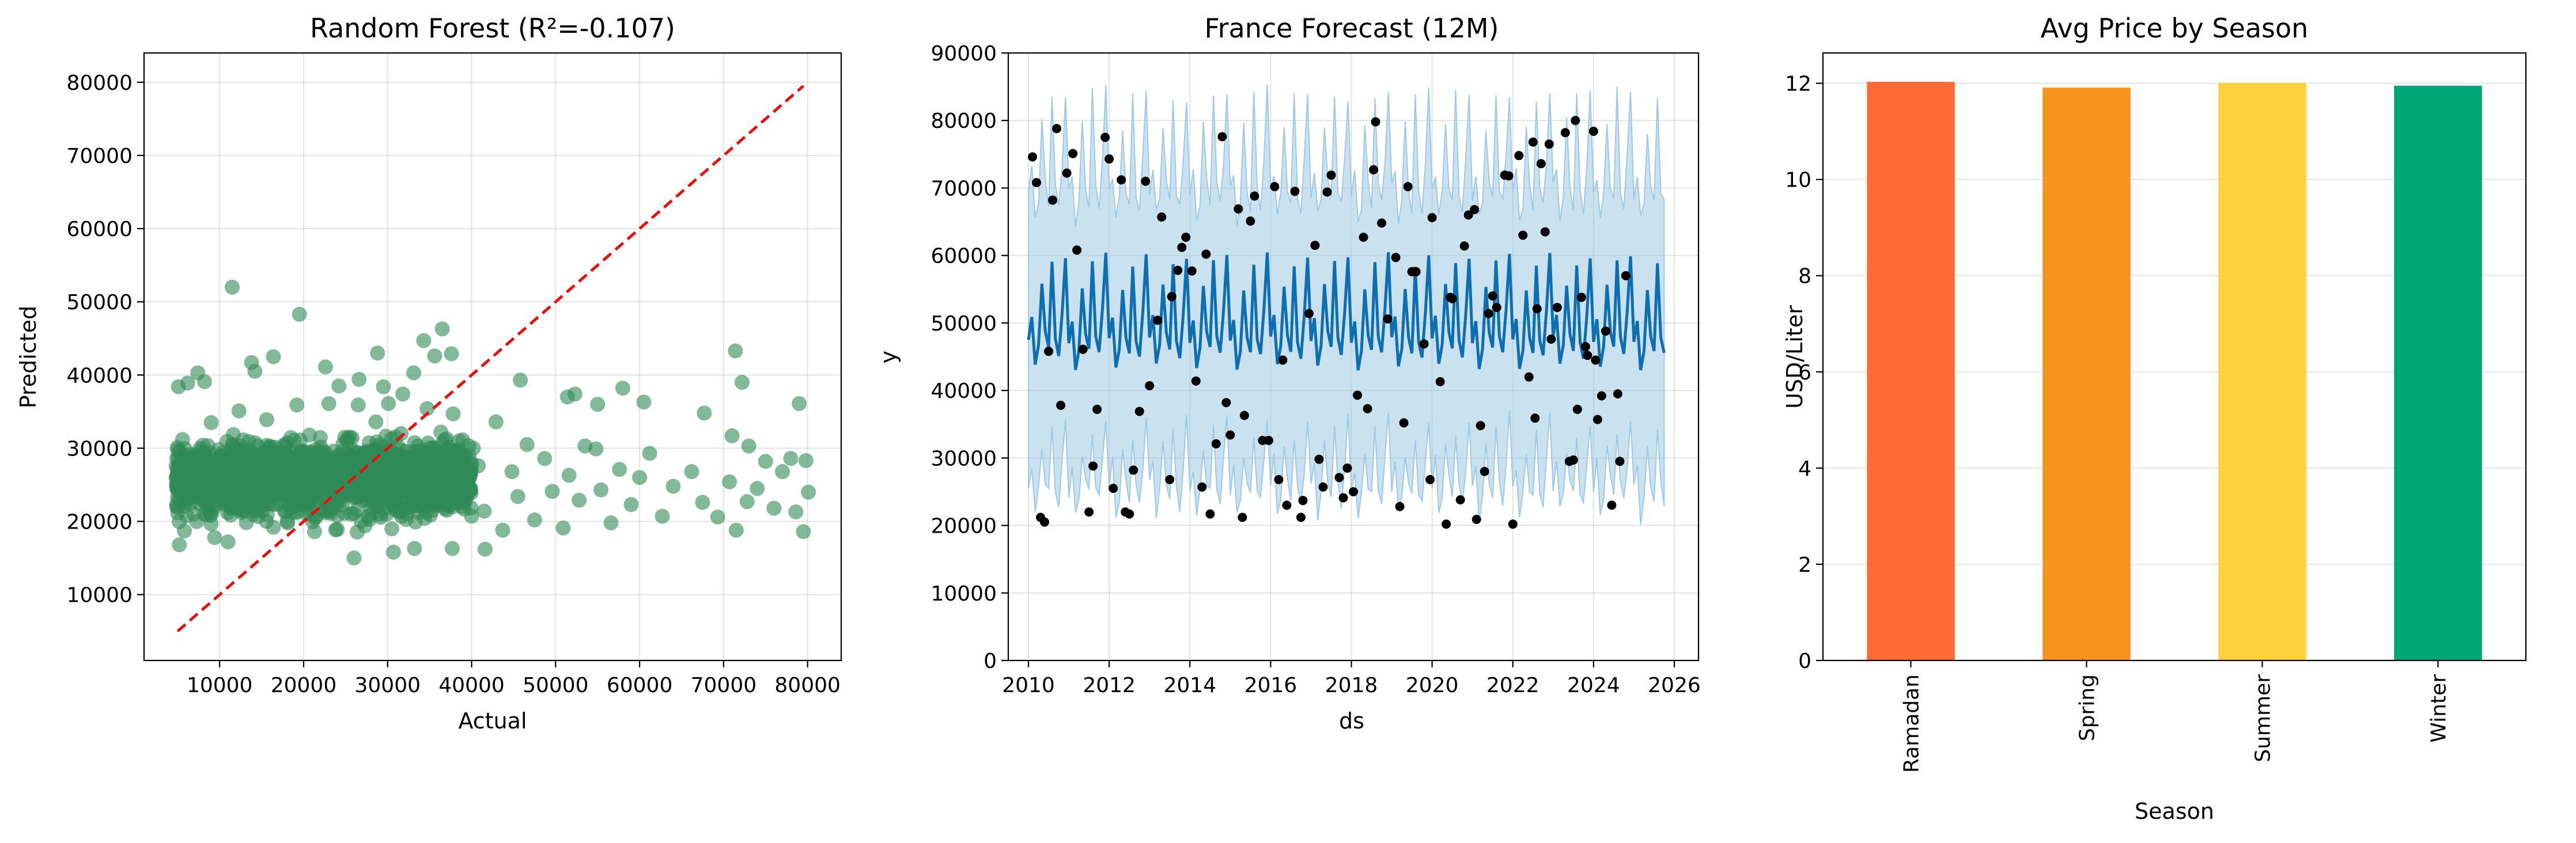 This screenshot has width=2576, height=843. What do you see at coordinates (1912, 723) in the screenshot?
I see `bar-x-tick-label: Ramadan` at bounding box center [1912, 723].